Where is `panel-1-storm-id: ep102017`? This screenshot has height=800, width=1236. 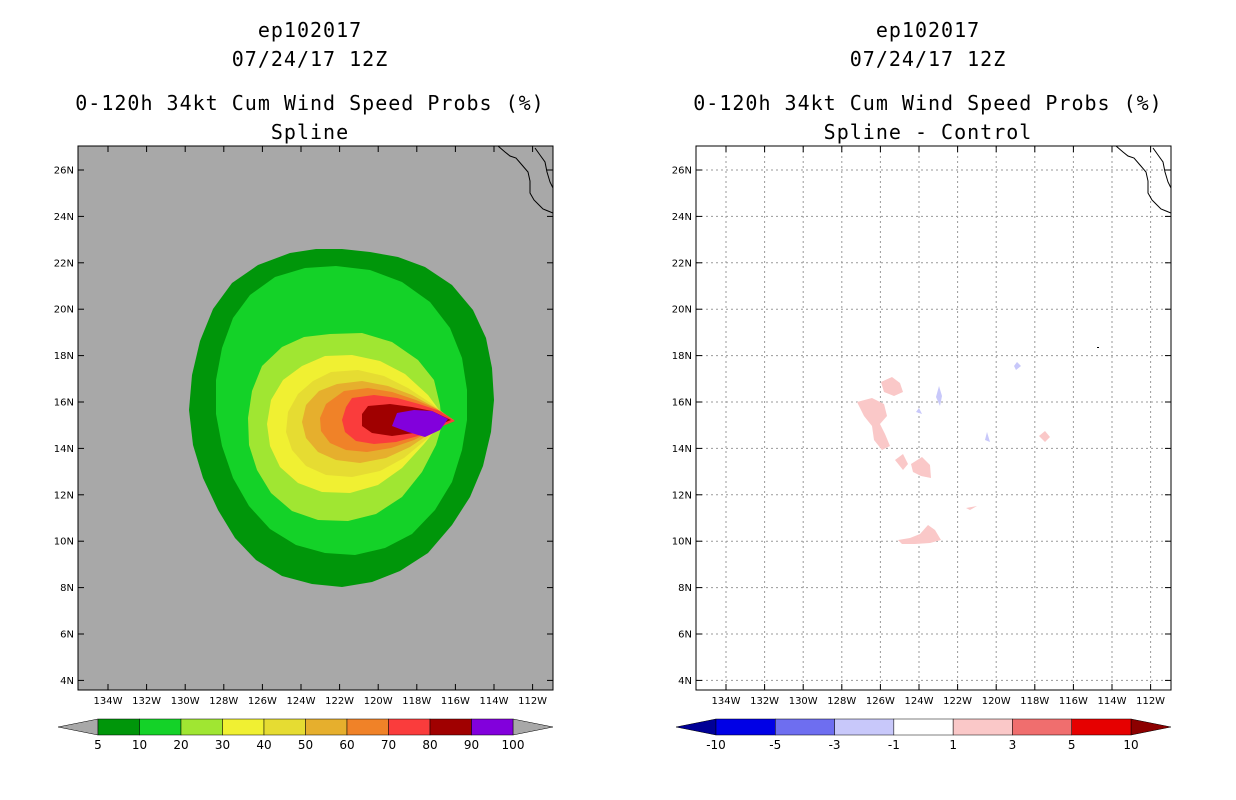 panel-1-storm-id: ep102017 is located at coordinates (310, 30).